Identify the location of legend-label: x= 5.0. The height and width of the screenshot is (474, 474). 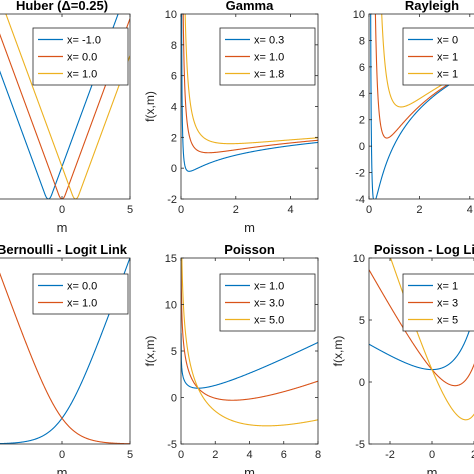
(269, 321).